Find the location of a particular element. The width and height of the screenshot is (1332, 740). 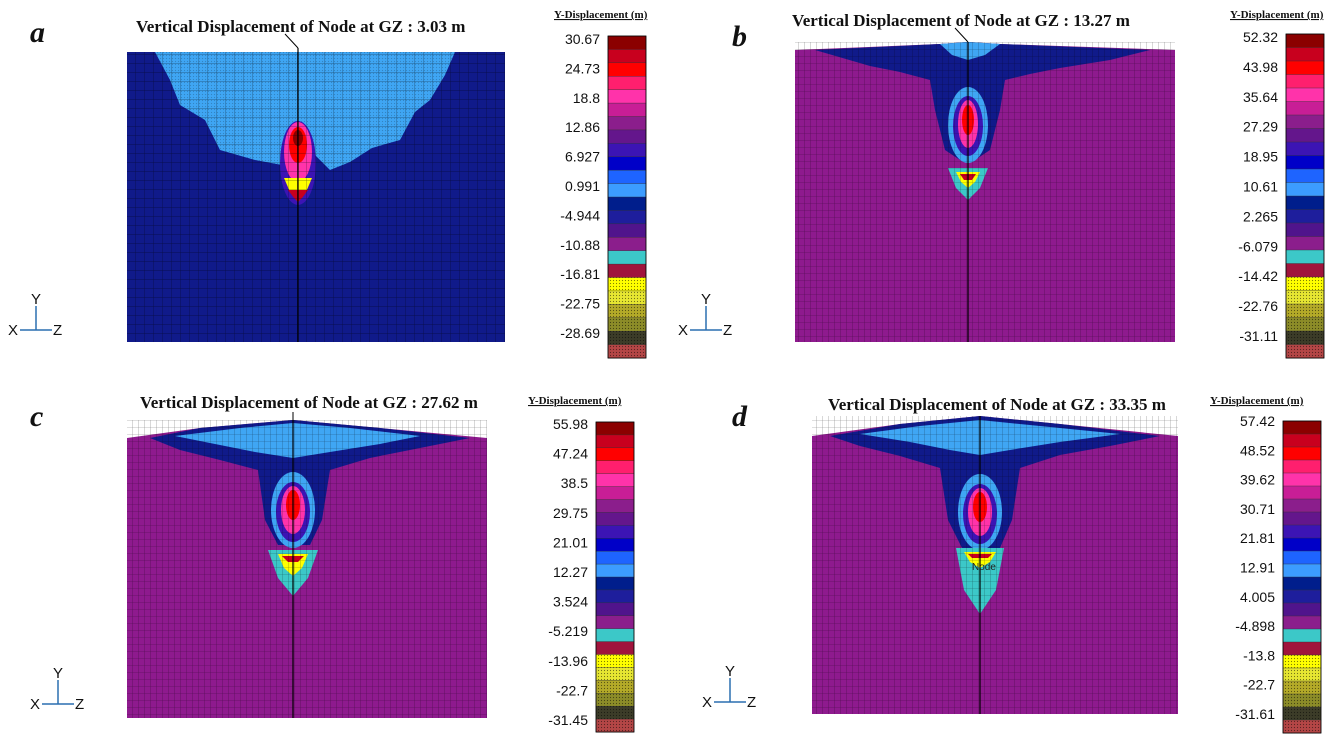

legend-tick-label: 55.98 is located at coordinates (570, 424).